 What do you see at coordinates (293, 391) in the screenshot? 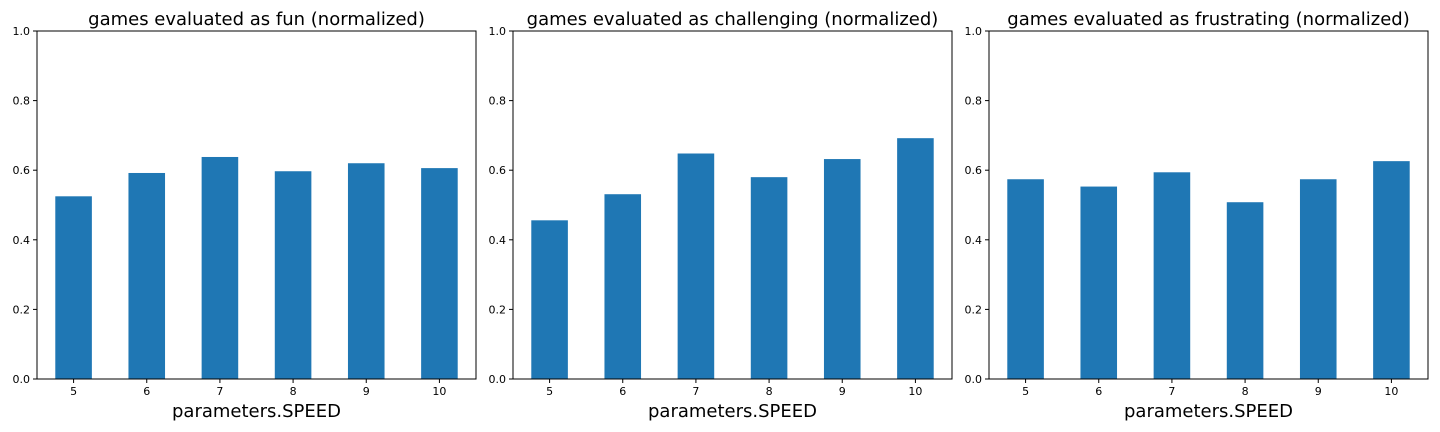
I see `x-tick-label-0-3: 8` at bounding box center [293, 391].